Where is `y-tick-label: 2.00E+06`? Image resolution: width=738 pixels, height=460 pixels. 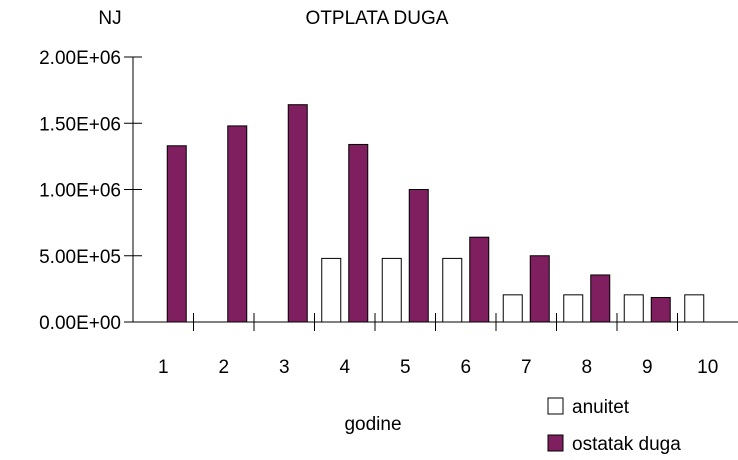 y-tick-label: 2.00E+06 is located at coordinates (80, 58).